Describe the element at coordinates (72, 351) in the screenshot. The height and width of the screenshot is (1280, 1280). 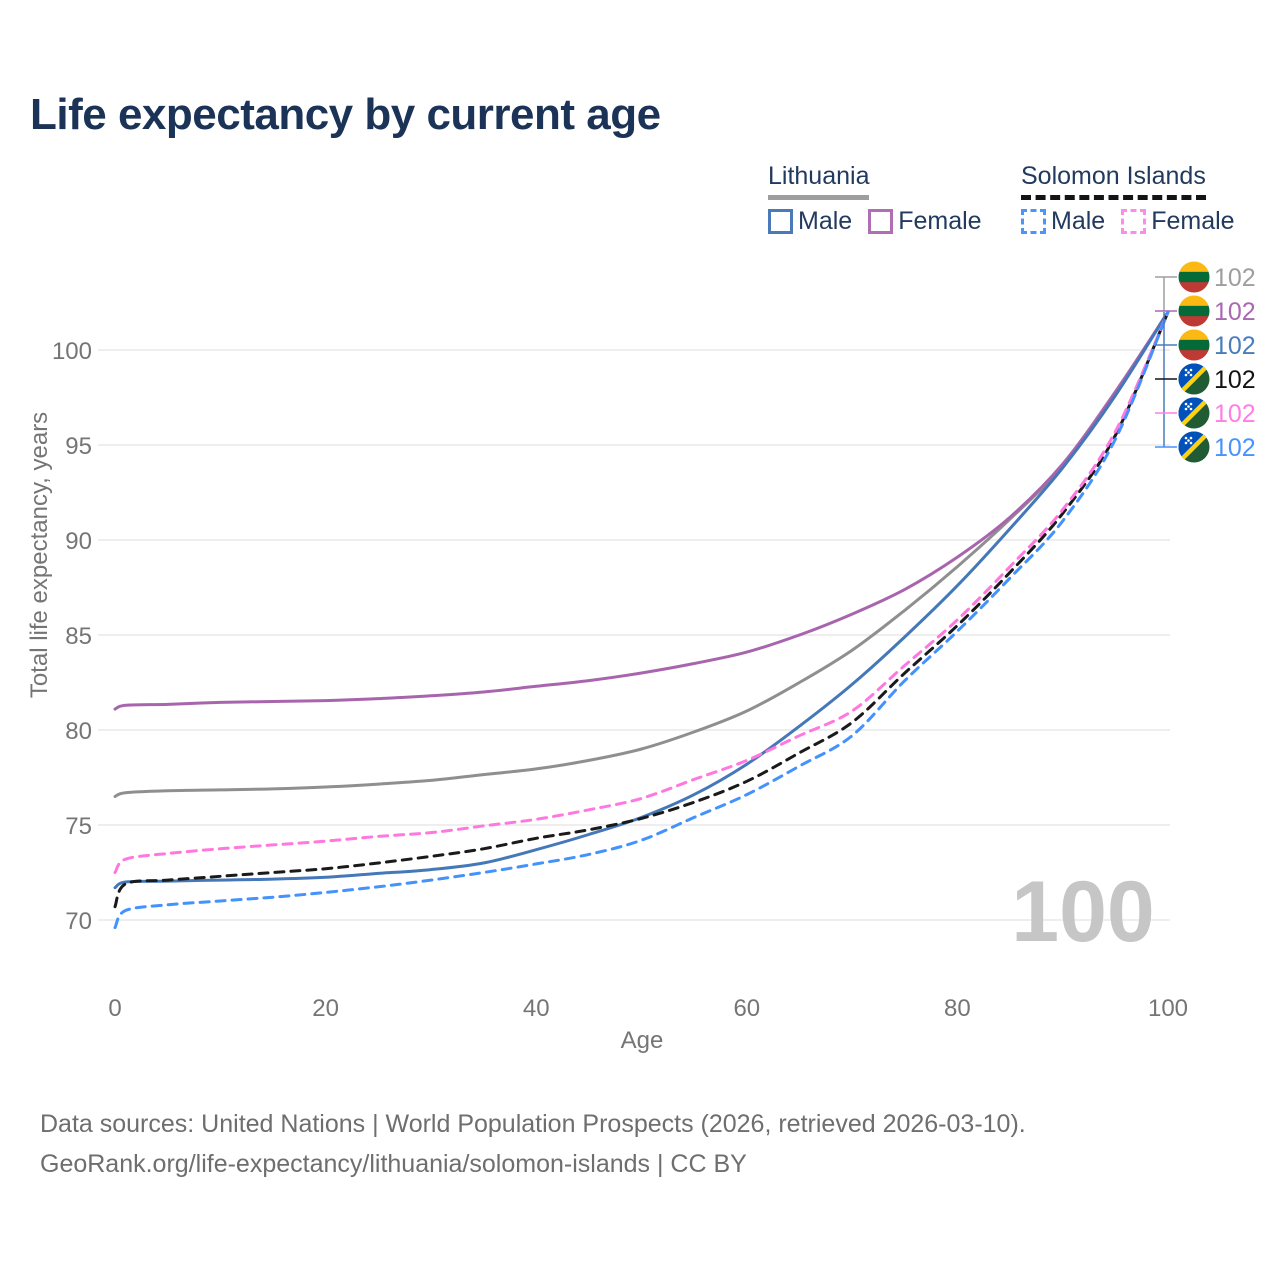
I see `y-tick-label: 100` at that location.